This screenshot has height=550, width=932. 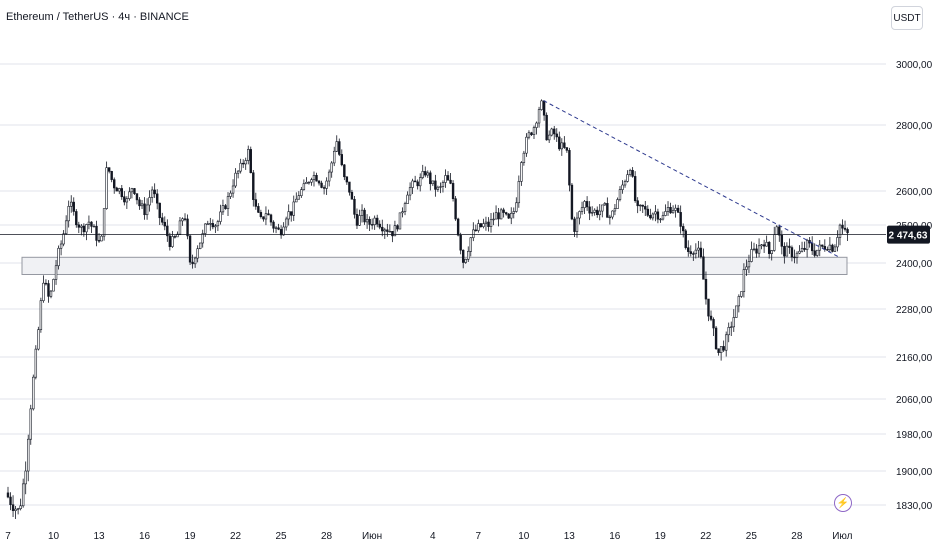 What do you see at coordinates (428, 536) in the screenshot?
I see `time-axis: 7 10 13 16 19 22 25 28 Июн 4 7 10 13 16 19 22 25 28 Июл` at bounding box center [428, 536].